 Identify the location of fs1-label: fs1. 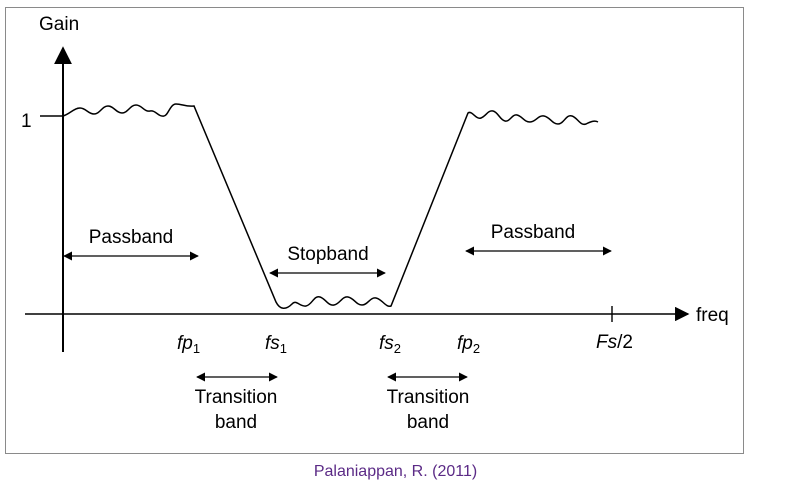
(276, 344).